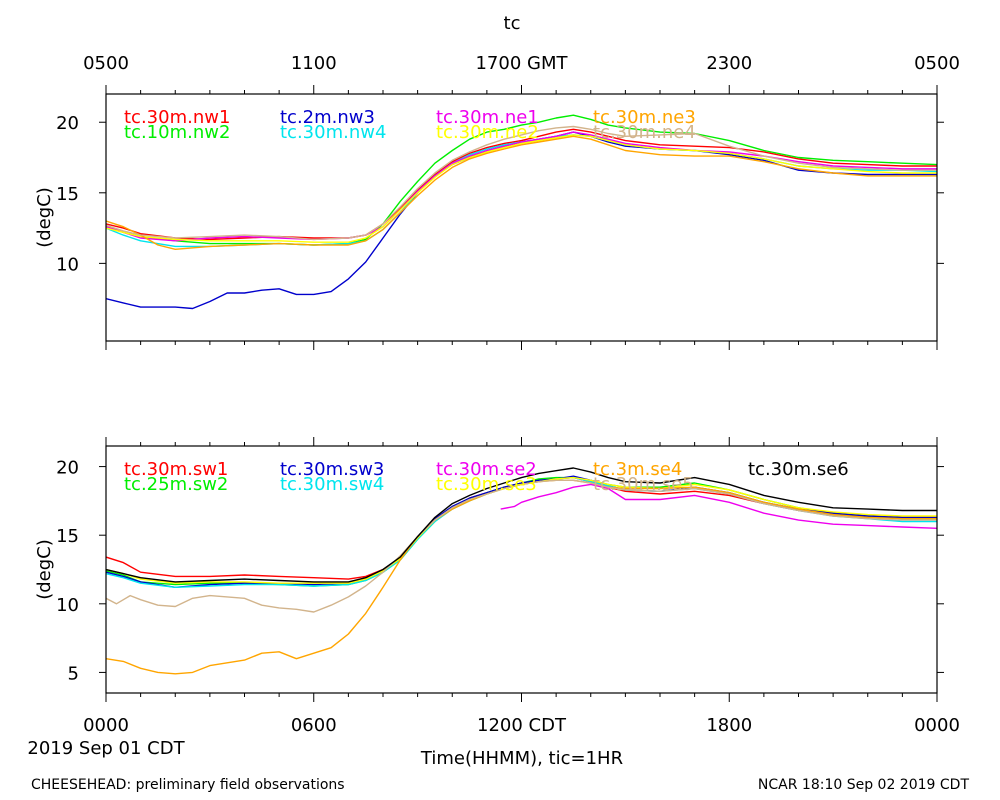 The height and width of the screenshot is (800, 1000). What do you see at coordinates (521, 758) in the screenshot?
I see `x-axis-label: Time(HHMM), tic=1HR` at bounding box center [521, 758].